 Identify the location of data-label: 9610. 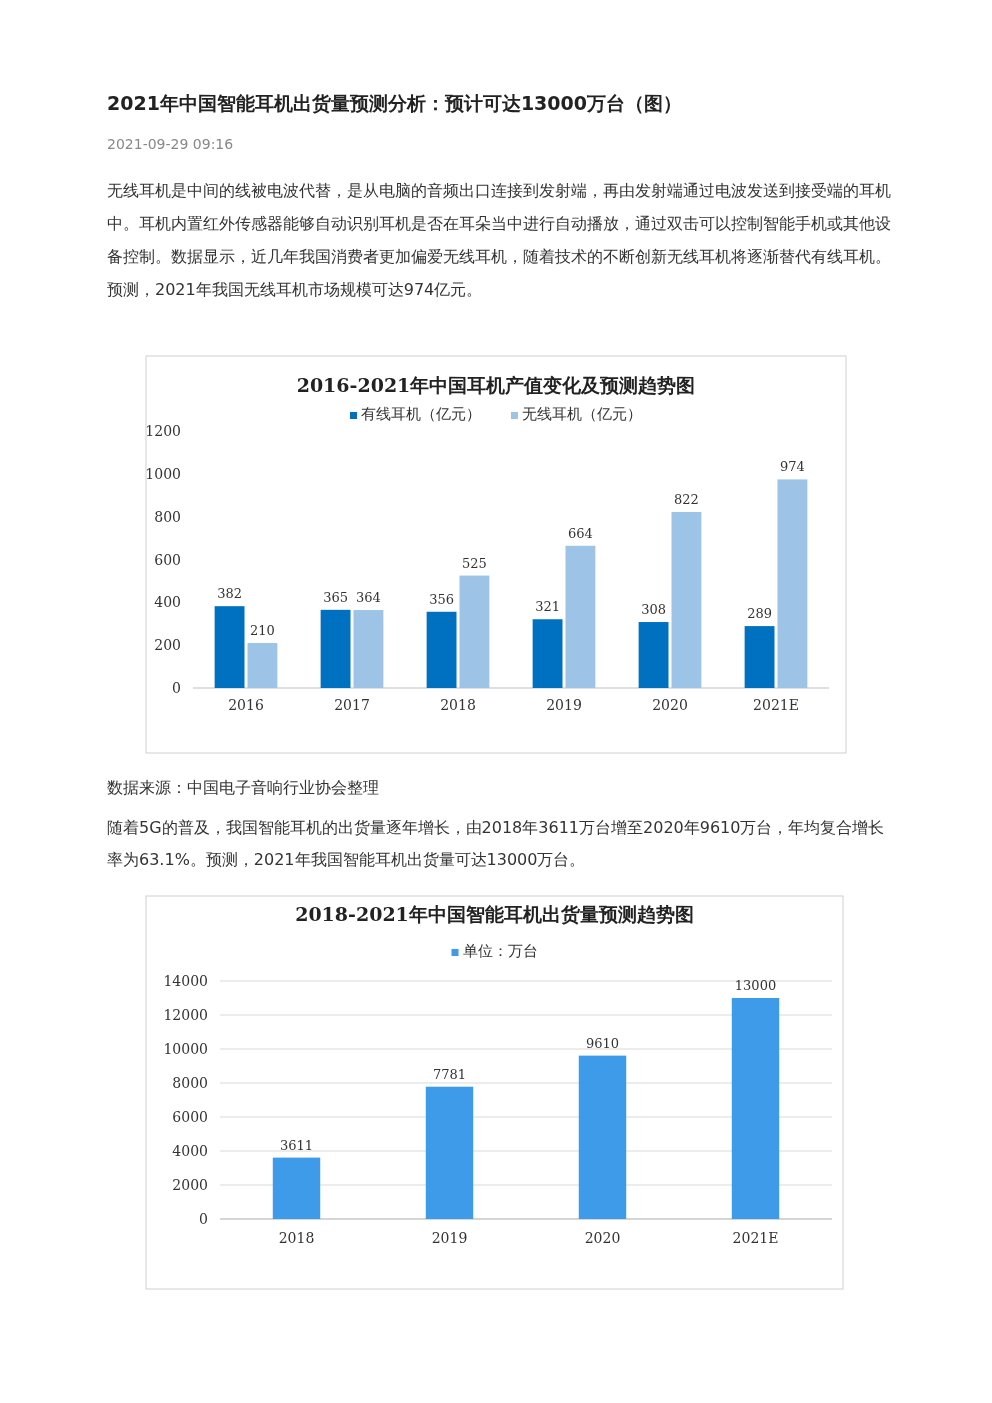
(602, 1043).